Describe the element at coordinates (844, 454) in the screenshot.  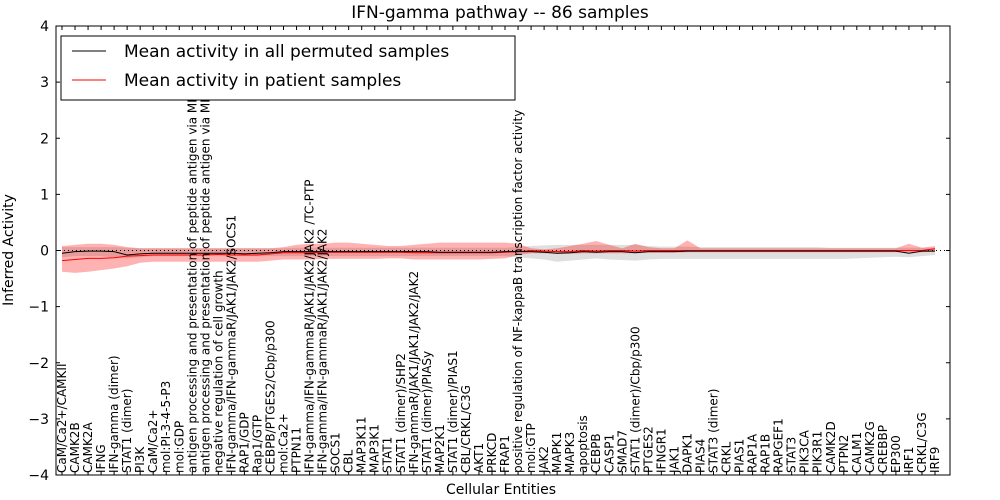
I see `category-label: PTPN2` at that location.